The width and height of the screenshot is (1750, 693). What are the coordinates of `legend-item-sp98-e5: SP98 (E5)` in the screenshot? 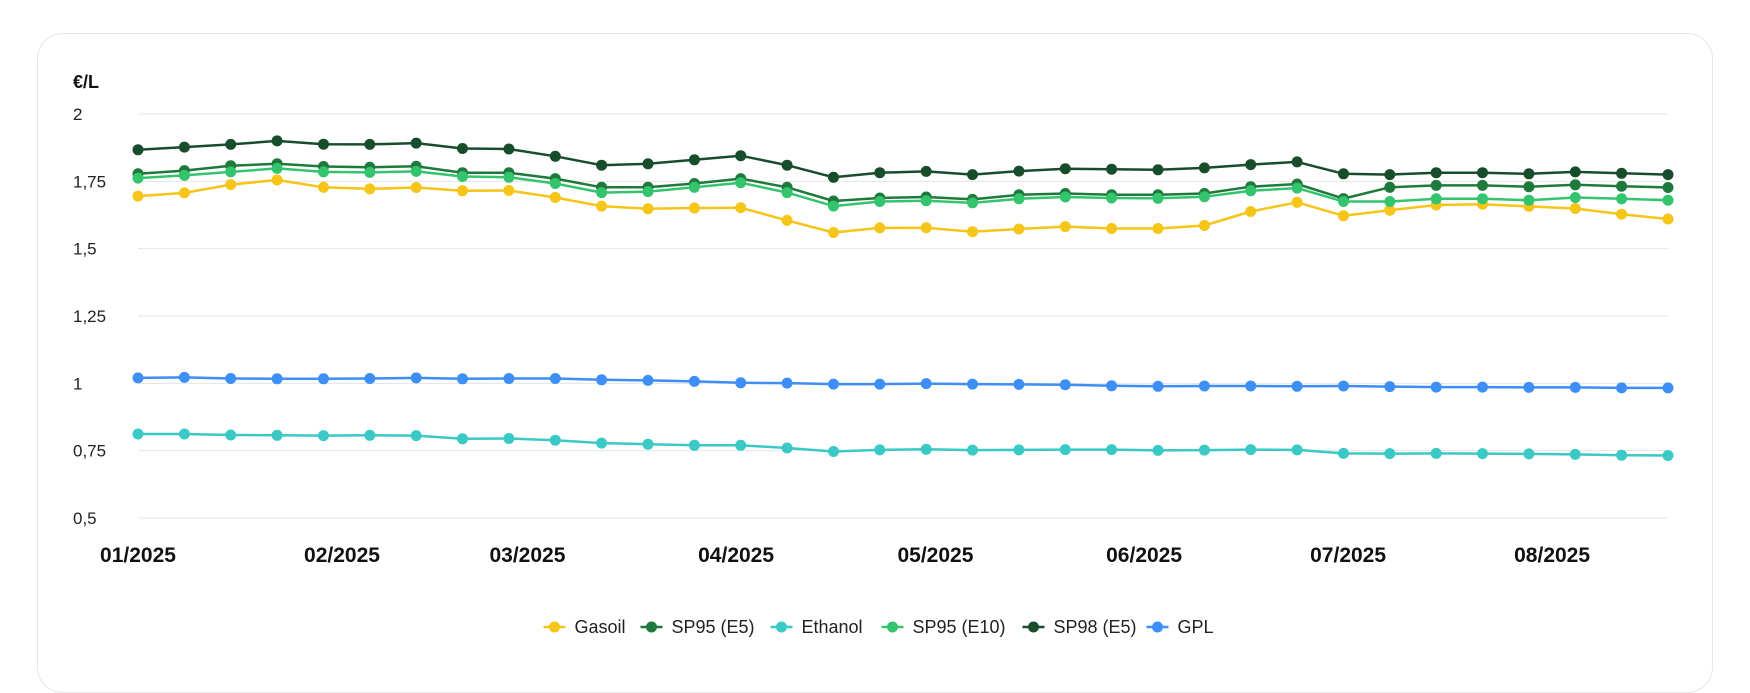 It's located at (1079, 627).